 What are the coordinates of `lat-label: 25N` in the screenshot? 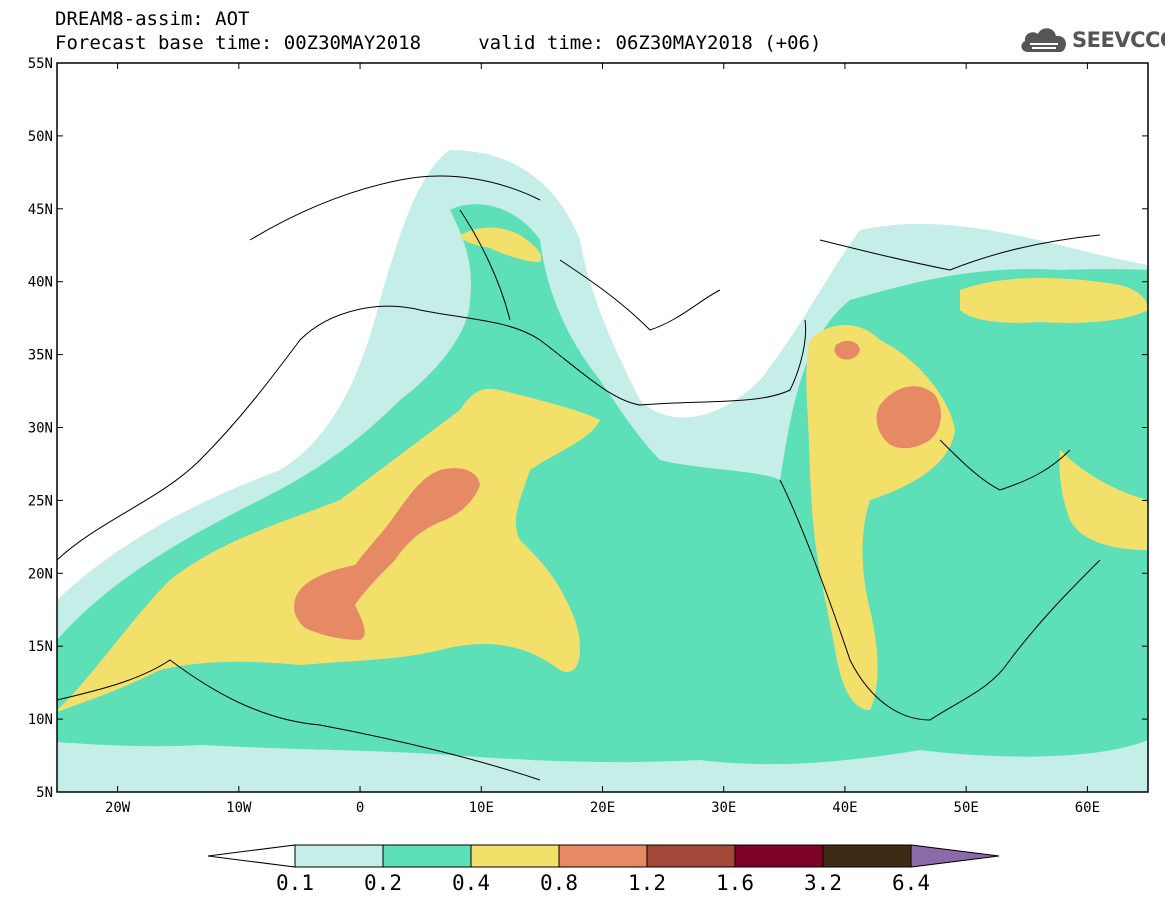 It's located at (40, 501).